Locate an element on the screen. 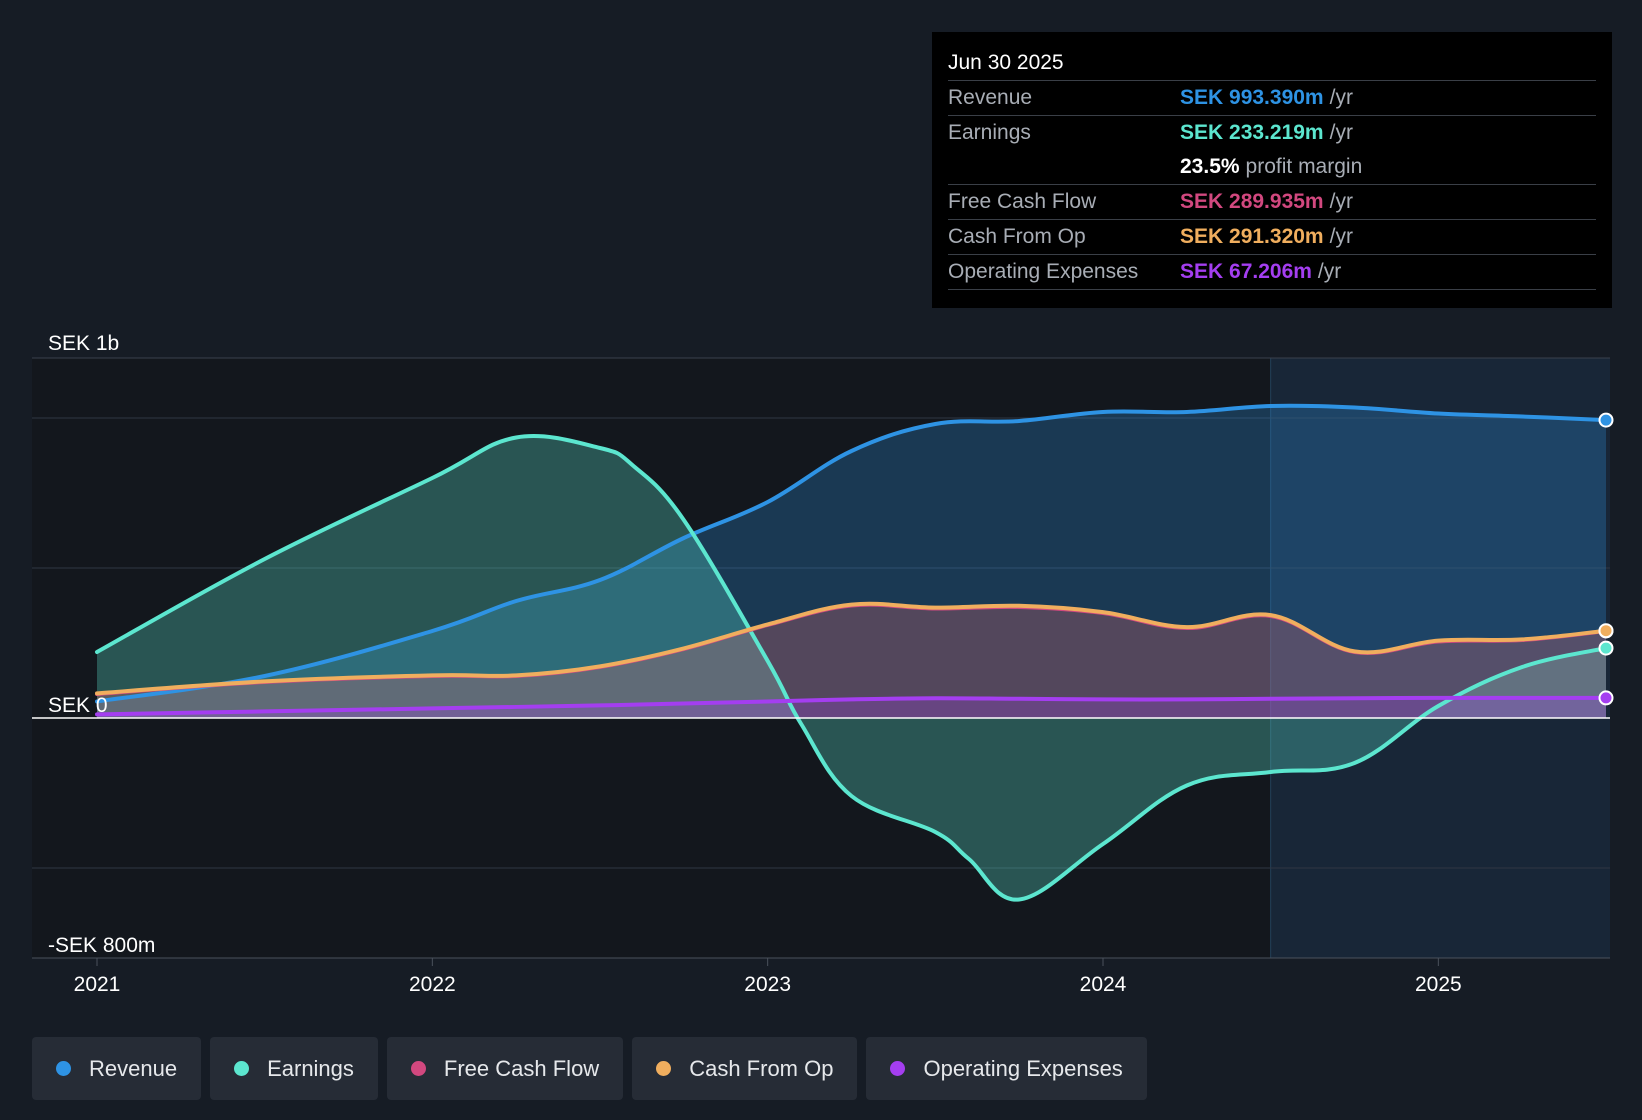 The image size is (1642, 1120). x-tick-label: 2021 is located at coordinates (97, 984).